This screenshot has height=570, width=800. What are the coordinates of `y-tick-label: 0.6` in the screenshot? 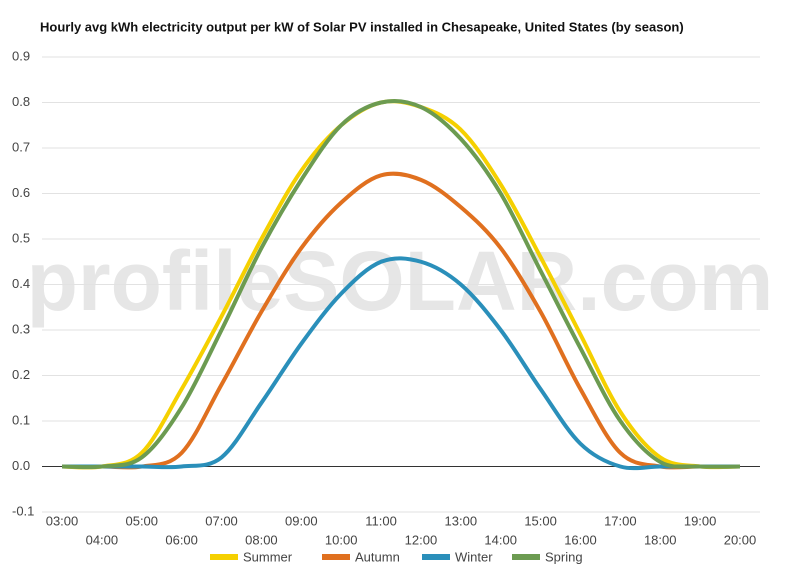 It's located at (21, 192).